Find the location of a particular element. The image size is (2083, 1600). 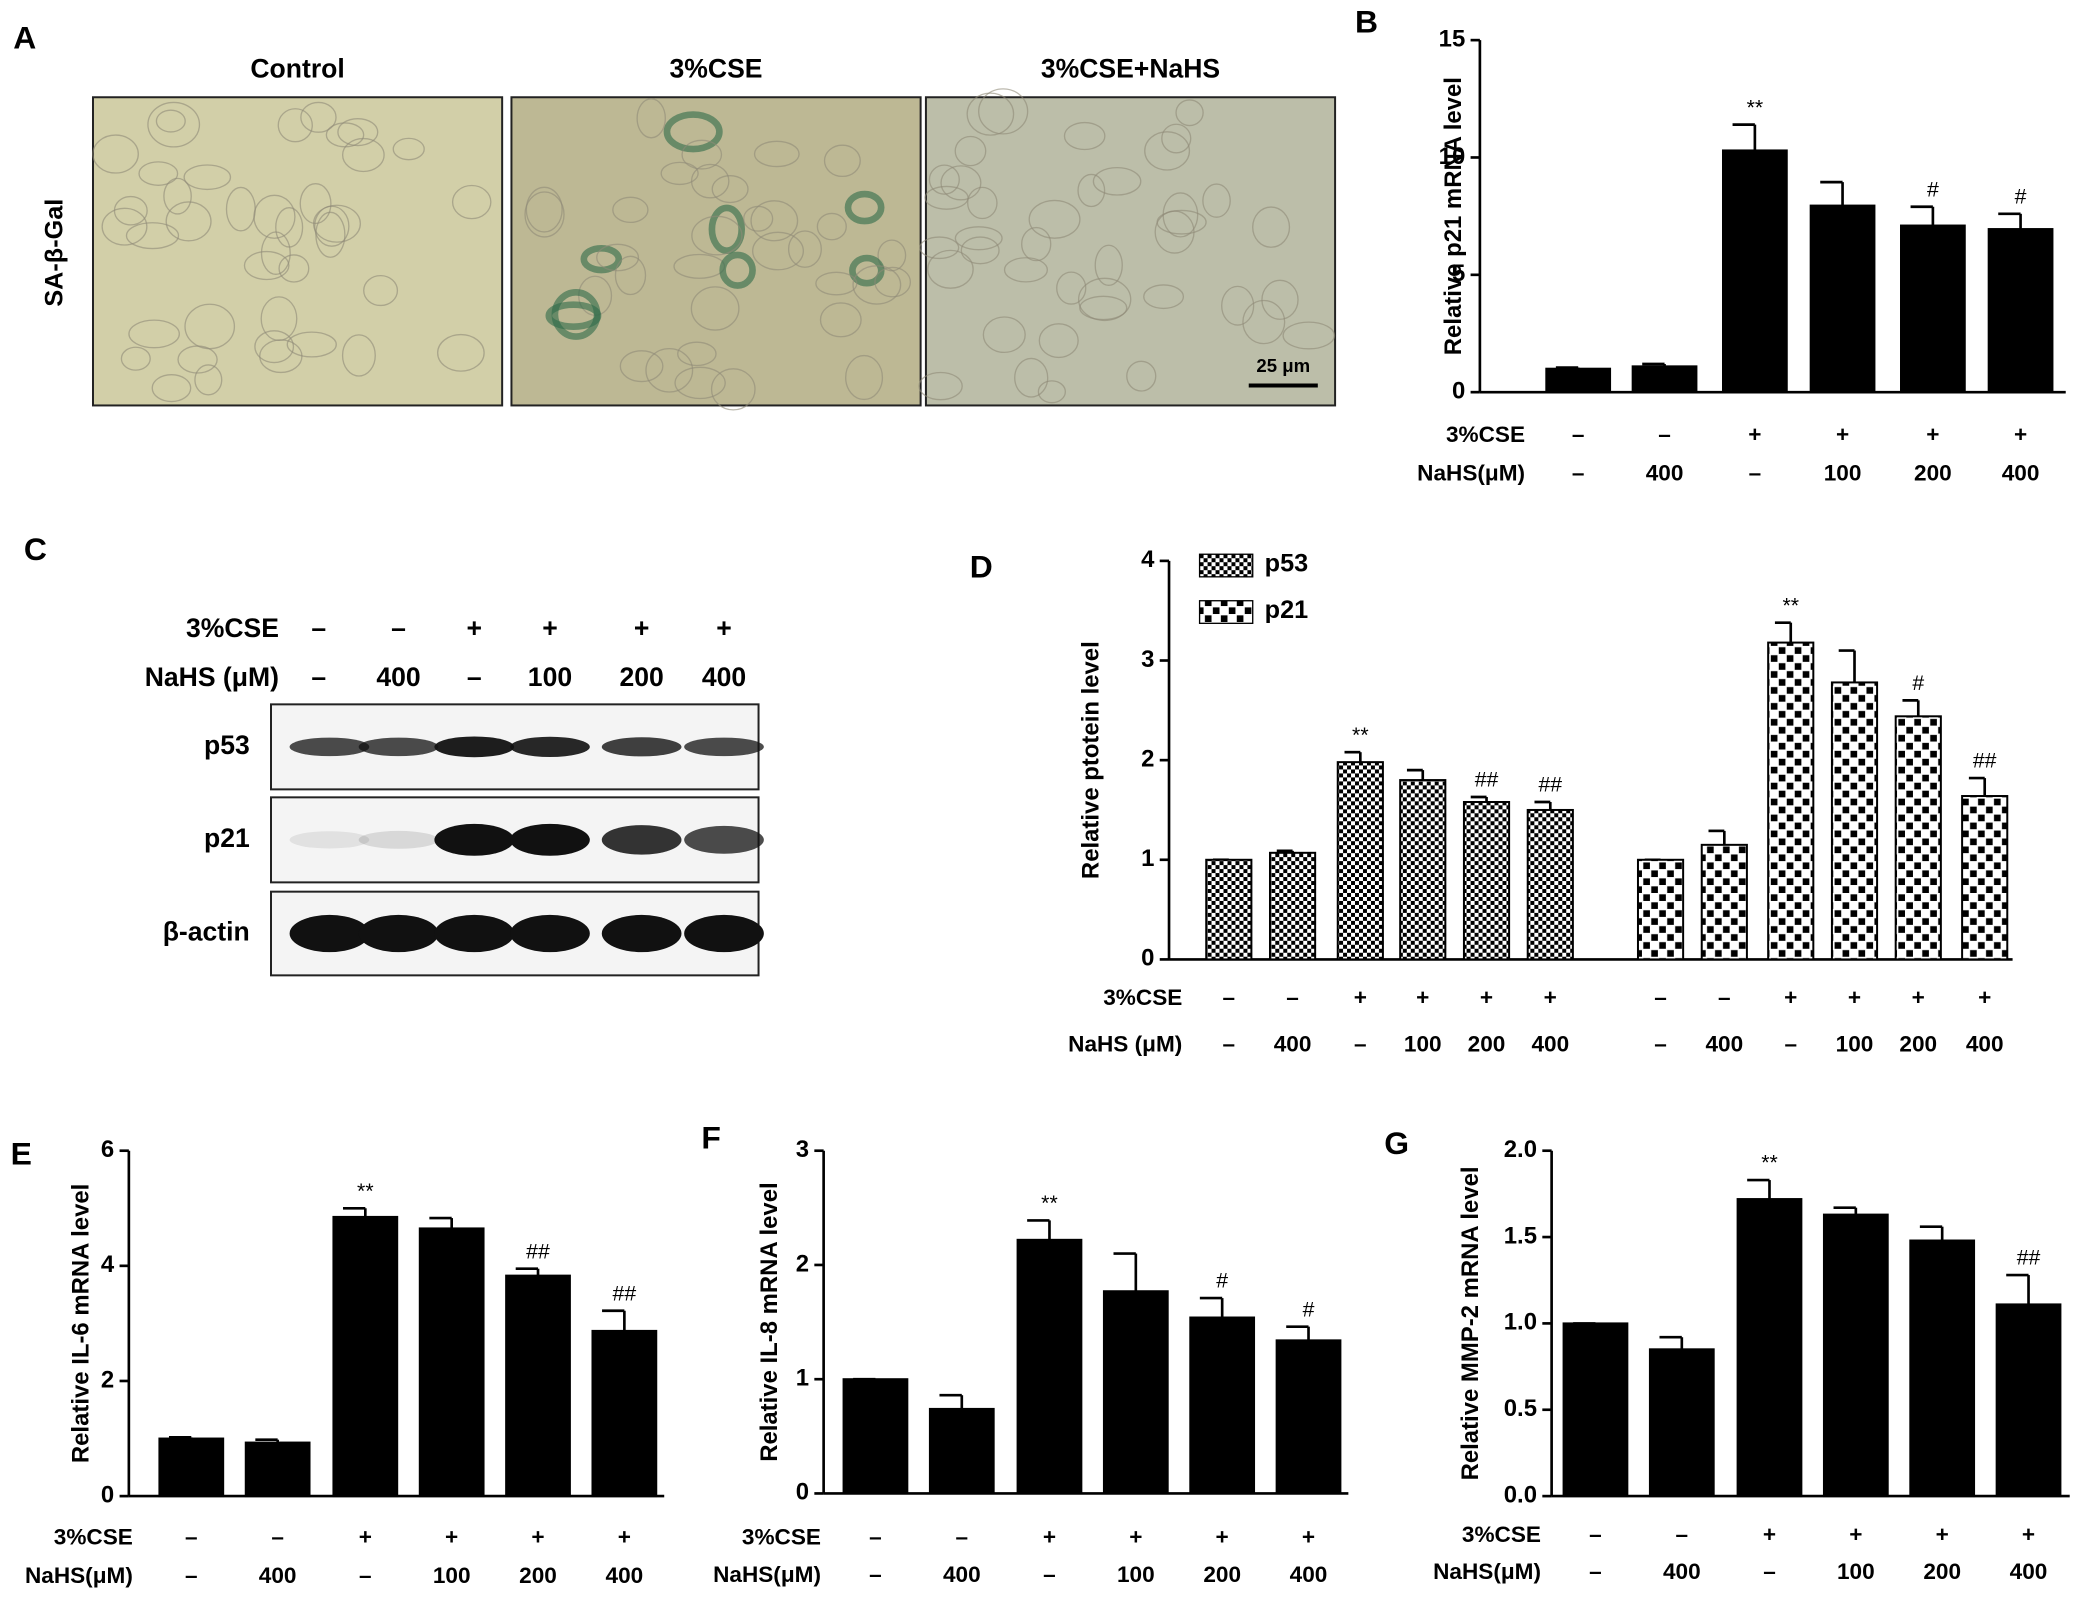

scale-bar-label: 25 μm is located at coordinates (1283, 365).